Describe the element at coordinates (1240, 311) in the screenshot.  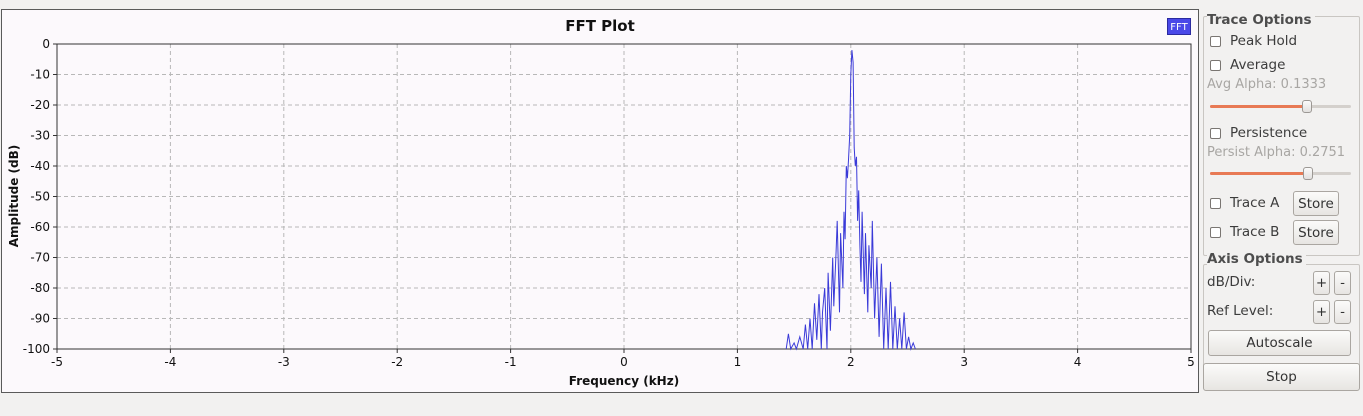
I see `ref-level-label: Ref Level:` at that location.